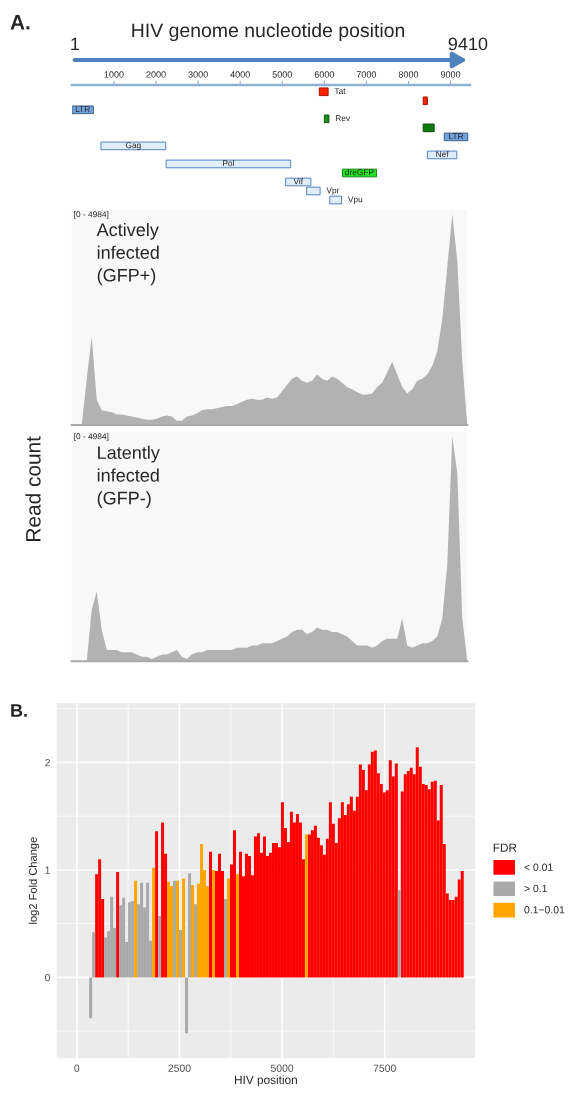  I want to click on y-tick-label: Vpr, so click(333, 191).